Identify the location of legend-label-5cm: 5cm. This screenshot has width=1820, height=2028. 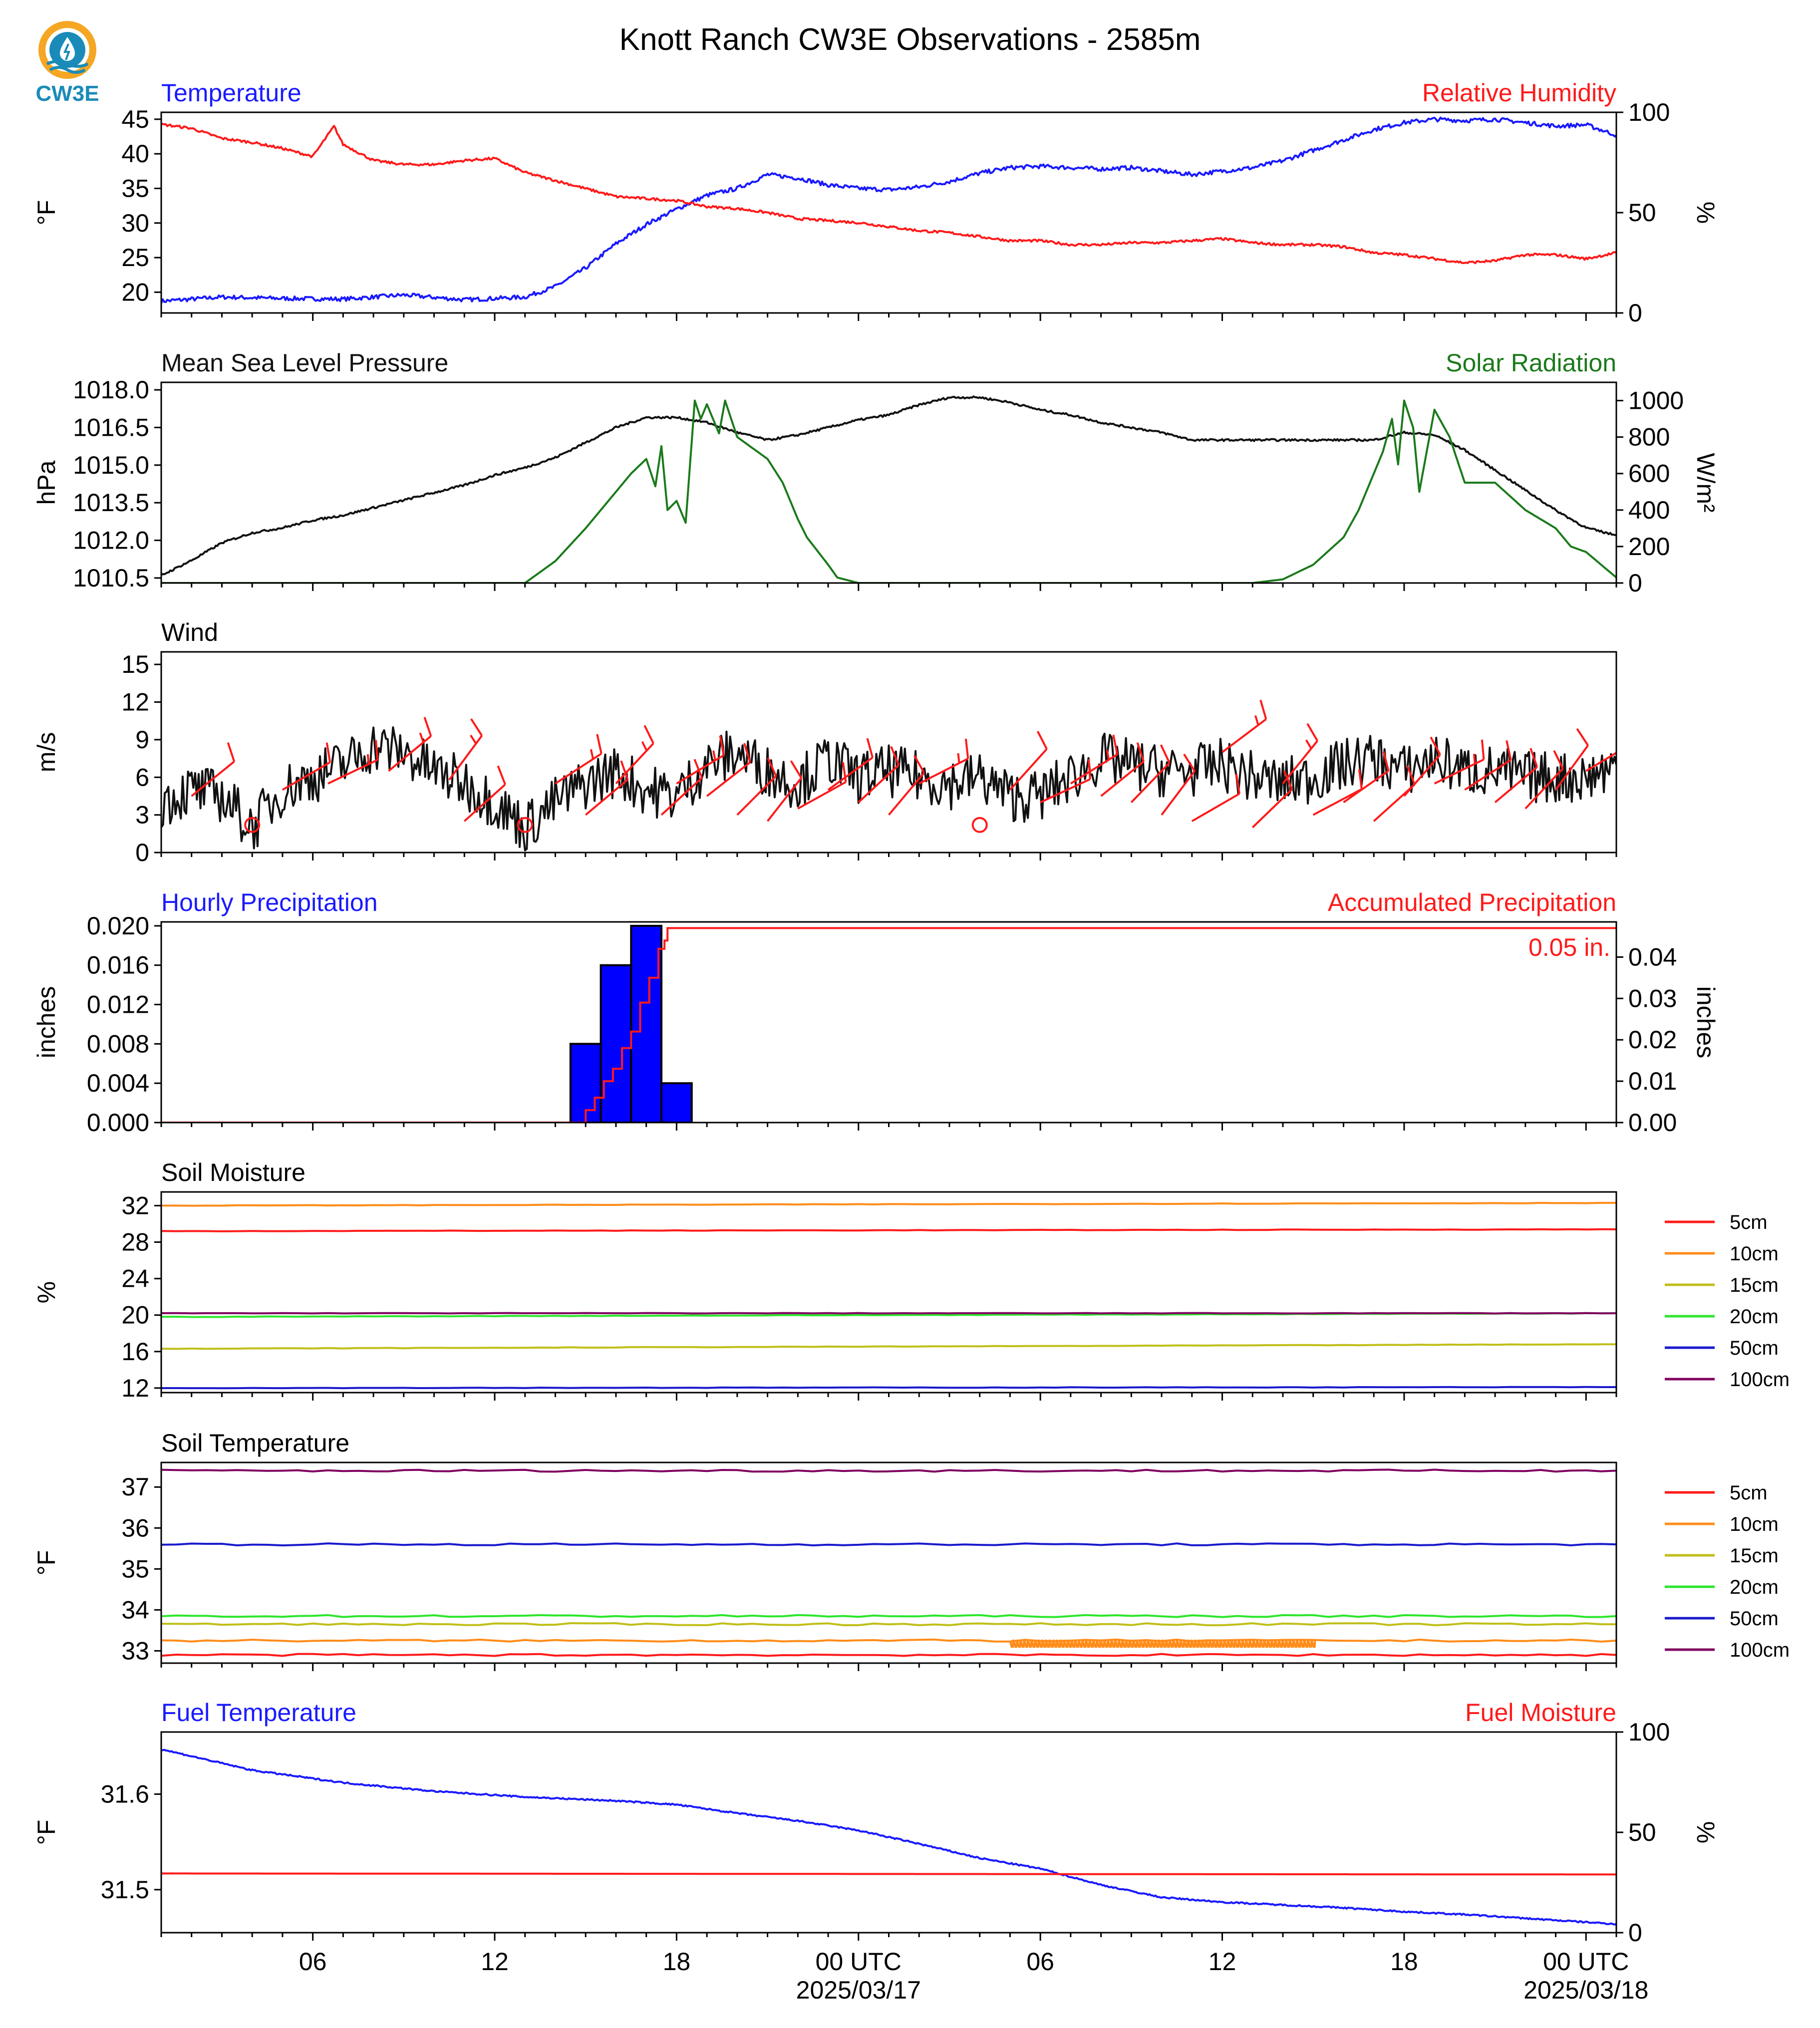
(1749, 1493).